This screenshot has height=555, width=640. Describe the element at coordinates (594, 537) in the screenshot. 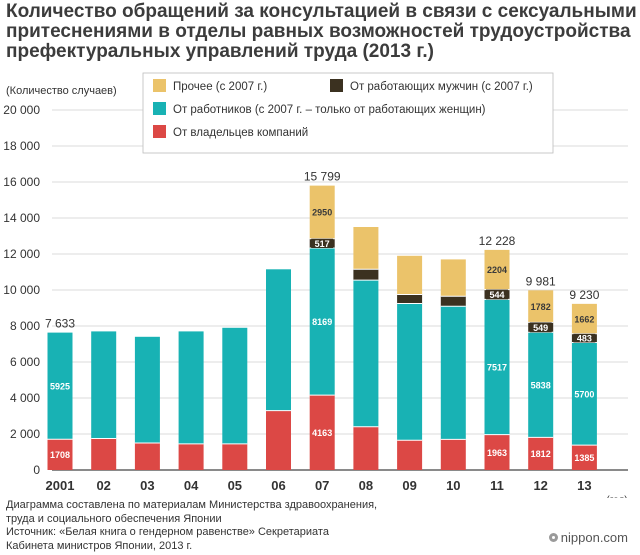

I see `brand-text: nippon.com` at that location.